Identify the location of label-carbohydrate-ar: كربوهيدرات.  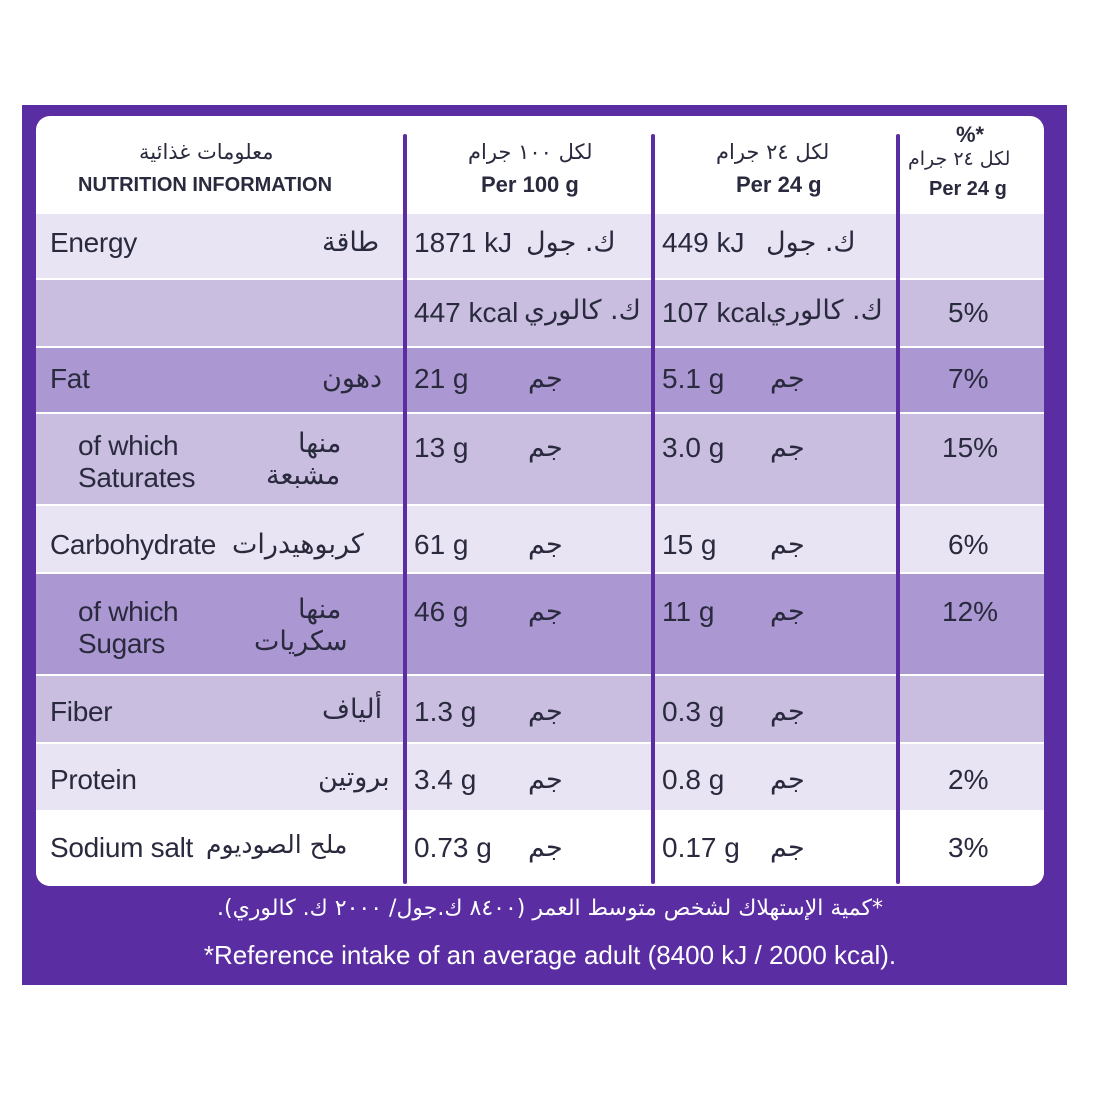
(298, 544).